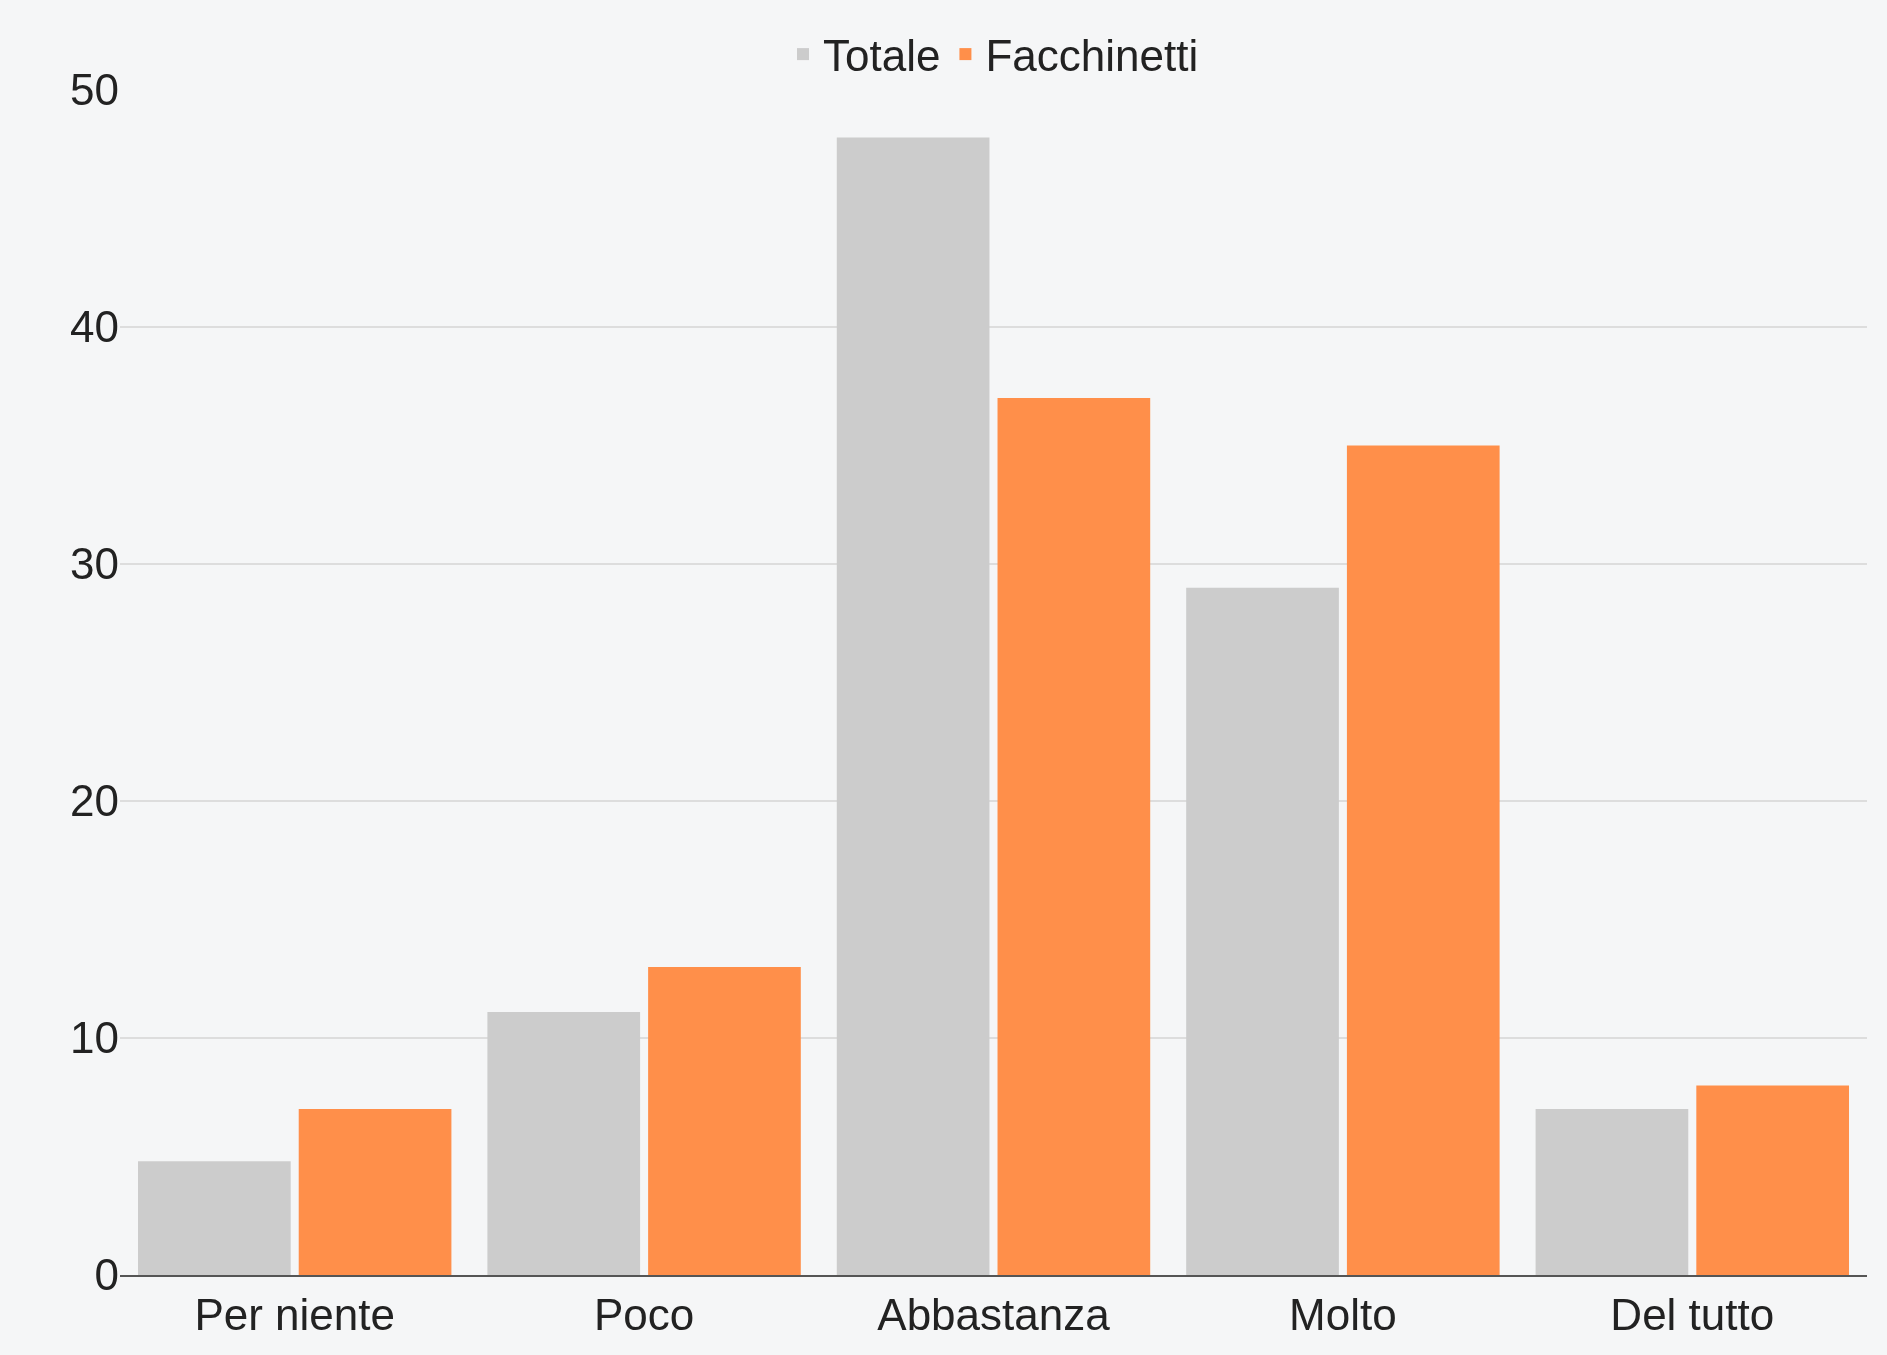 The image size is (1887, 1355). What do you see at coordinates (106, 1275) in the screenshot?
I see `y-tick-label: 0` at bounding box center [106, 1275].